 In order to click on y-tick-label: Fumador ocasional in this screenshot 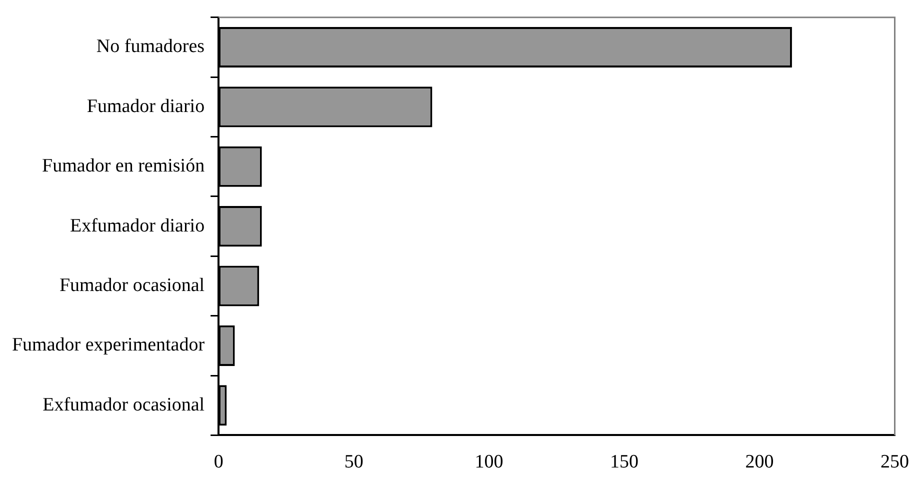, I will do `click(132, 285)`.